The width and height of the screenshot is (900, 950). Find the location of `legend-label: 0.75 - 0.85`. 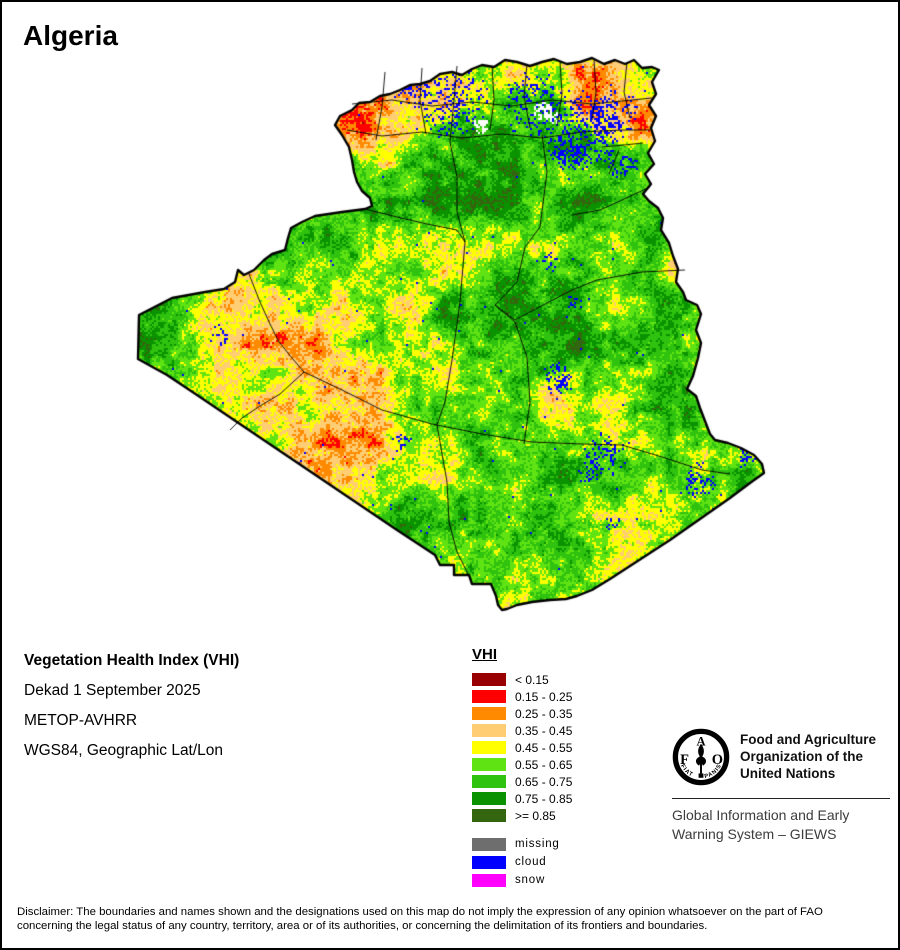

legend-label: 0.75 - 0.85 is located at coordinates (544, 798).